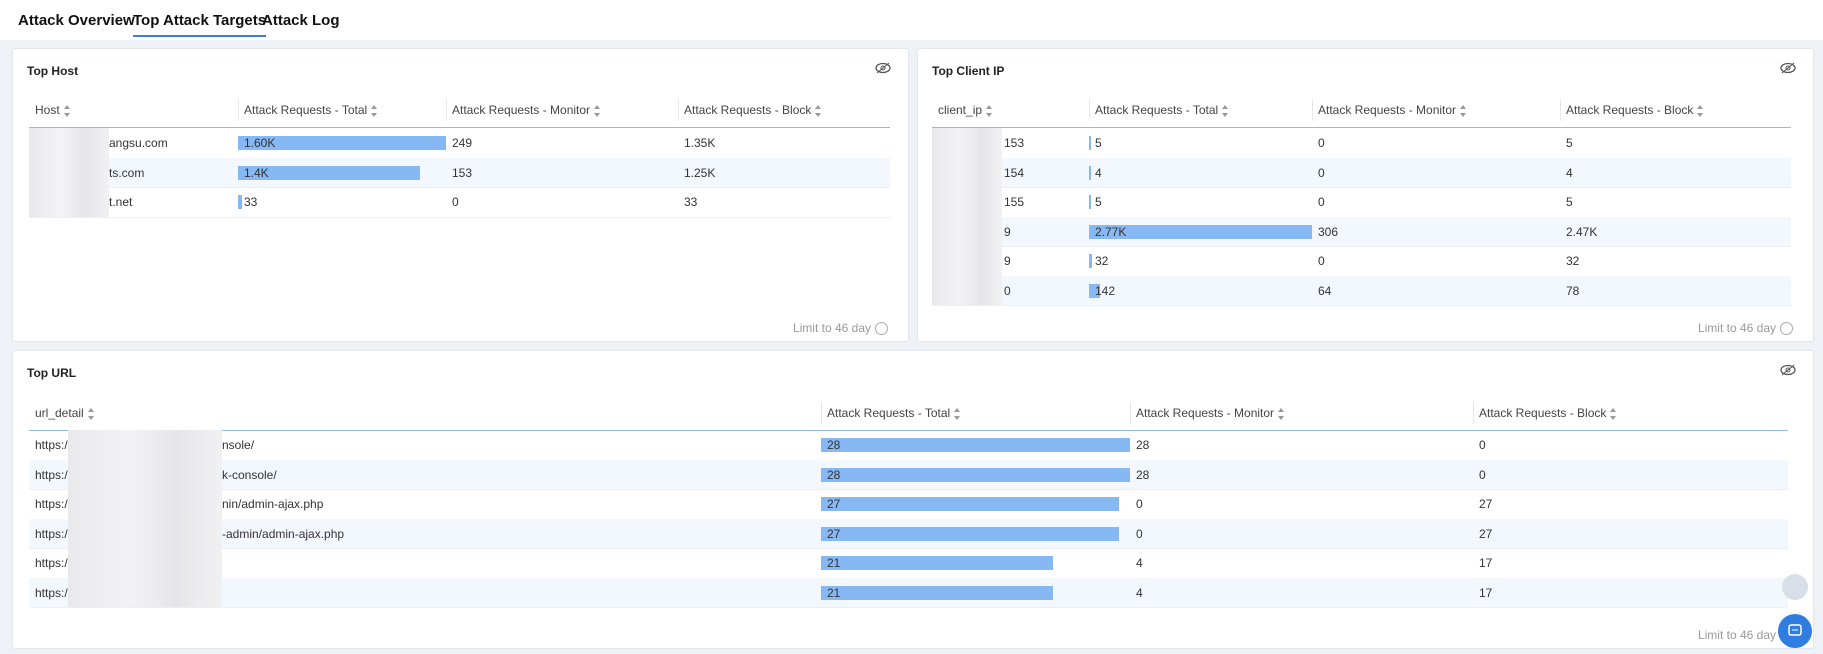 The width and height of the screenshot is (1823, 654). Describe the element at coordinates (748, 110) in the screenshot. I see `header-text: Attack Requests - Block` at that location.